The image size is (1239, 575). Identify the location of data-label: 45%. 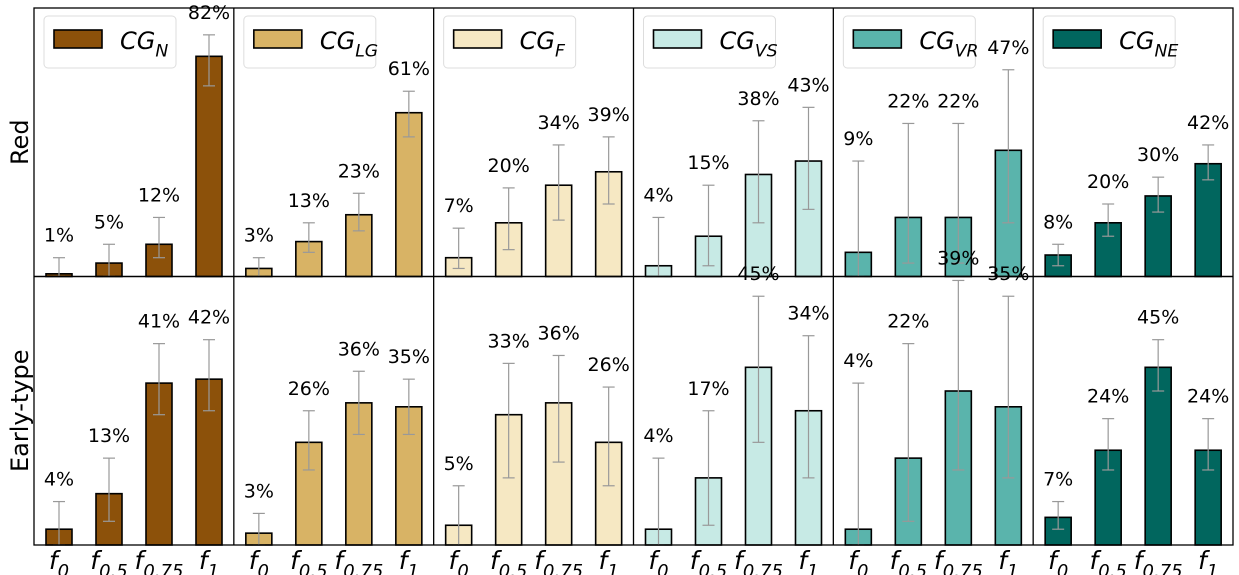
(758, 274).